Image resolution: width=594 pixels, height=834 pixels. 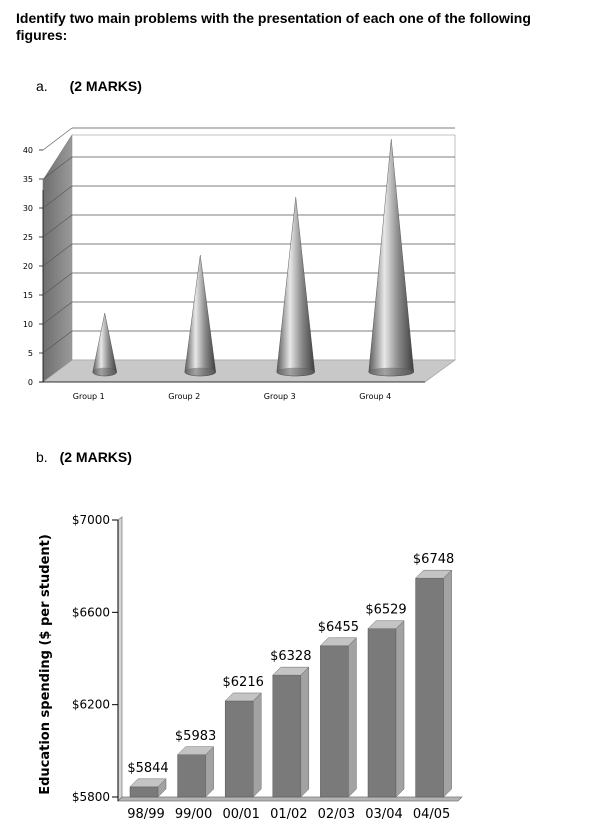 What do you see at coordinates (28, 208) in the screenshot?
I see `cone-chart-y-tick-label: 30` at bounding box center [28, 208].